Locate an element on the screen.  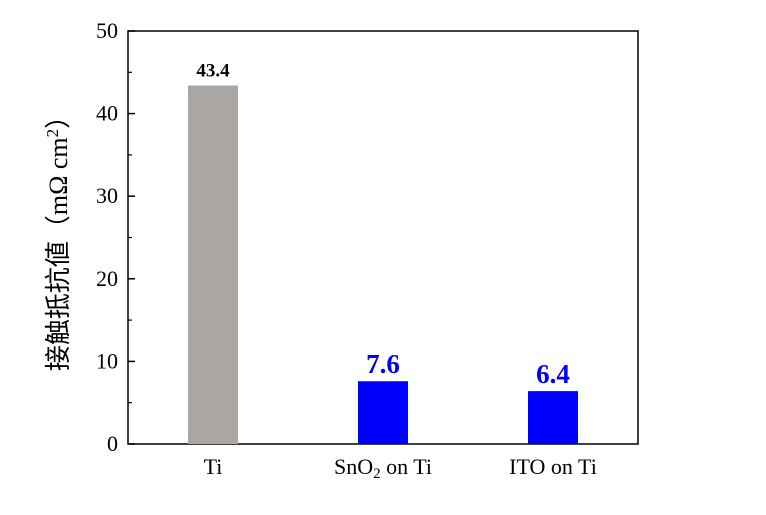
y-axis-label: 接触抵抗値（mΩ cm2） is located at coordinates (58, 237).